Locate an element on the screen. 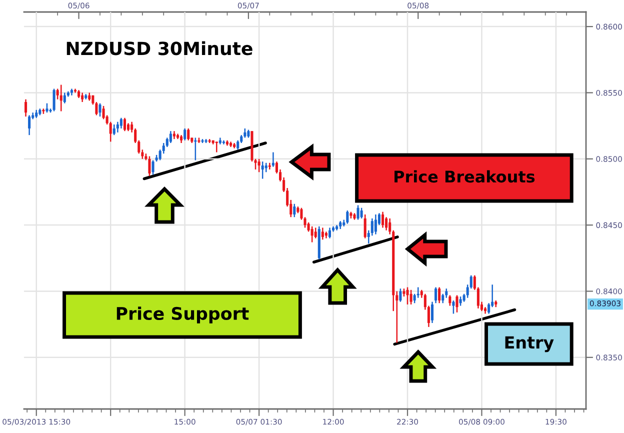 The image size is (624, 433). text: NZDUSD 30Minute is located at coordinates (159, 48).